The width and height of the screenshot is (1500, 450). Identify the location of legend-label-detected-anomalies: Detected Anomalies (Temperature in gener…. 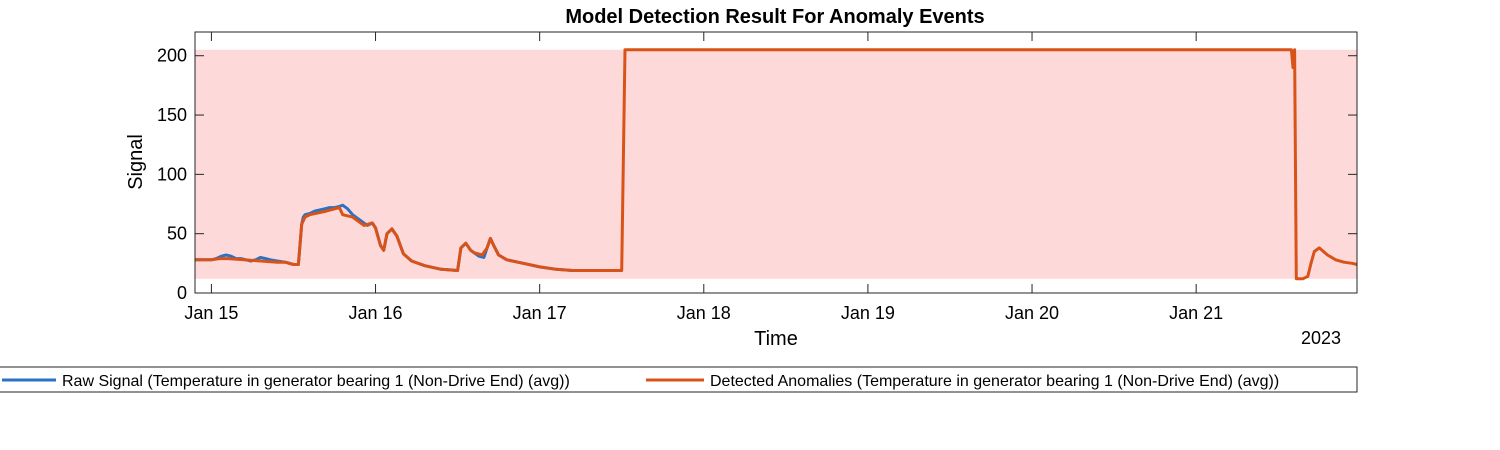
(994, 381).